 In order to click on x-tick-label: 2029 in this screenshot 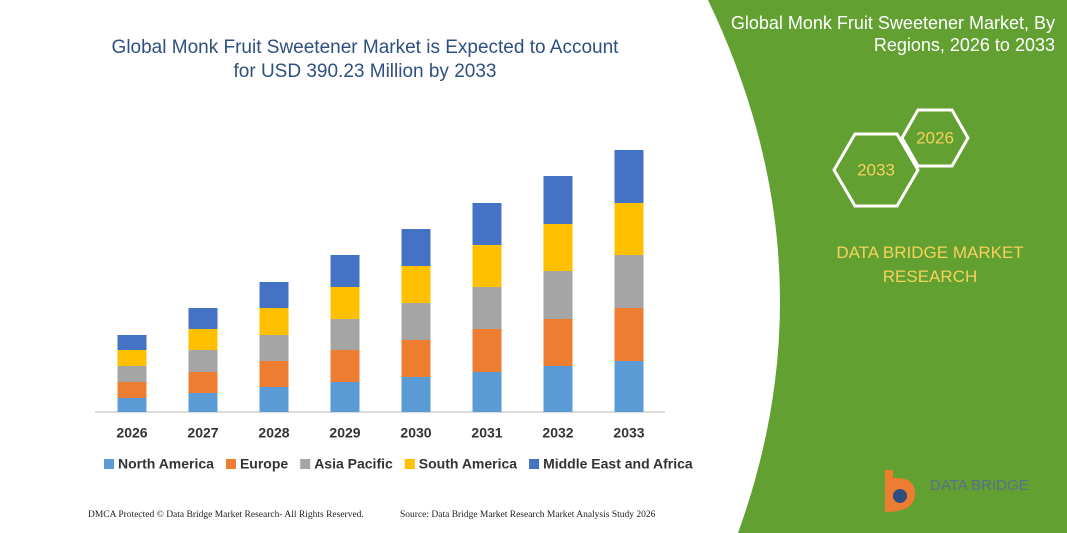, I will do `click(344, 433)`.